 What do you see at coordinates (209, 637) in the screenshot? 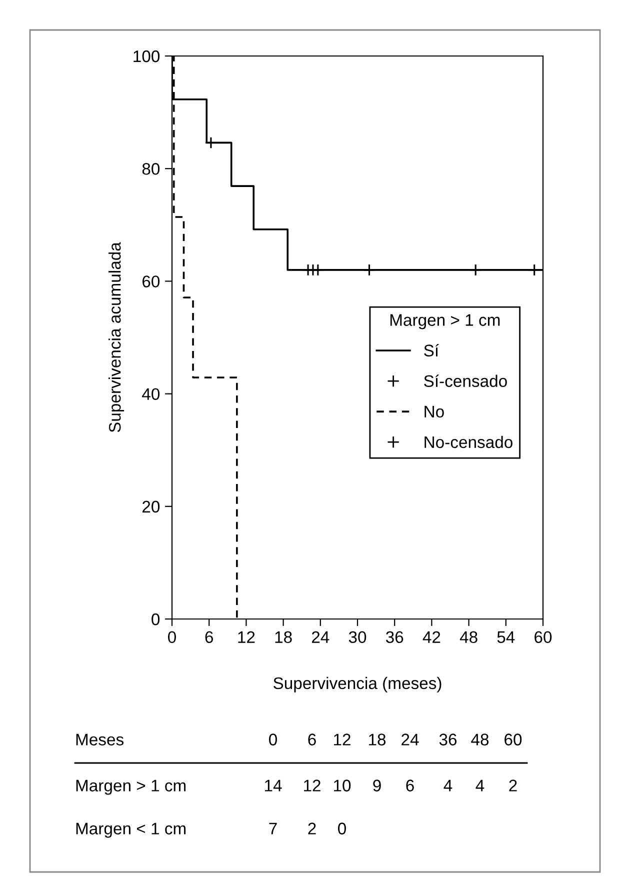
I see `x-tick-label: 6` at bounding box center [209, 637].